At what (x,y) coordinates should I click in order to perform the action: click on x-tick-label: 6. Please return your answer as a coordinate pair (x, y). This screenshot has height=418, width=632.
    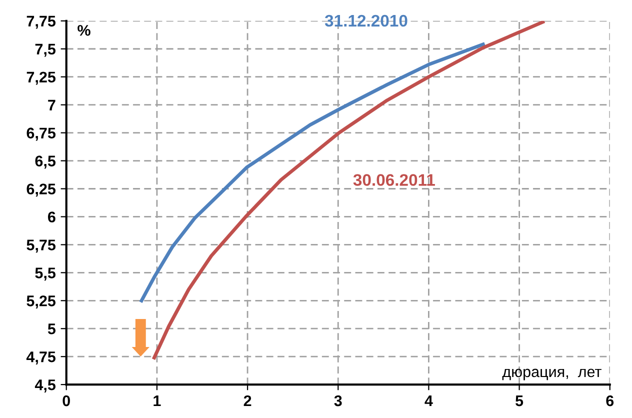
    Looking at the image, I should click on (610, 400).